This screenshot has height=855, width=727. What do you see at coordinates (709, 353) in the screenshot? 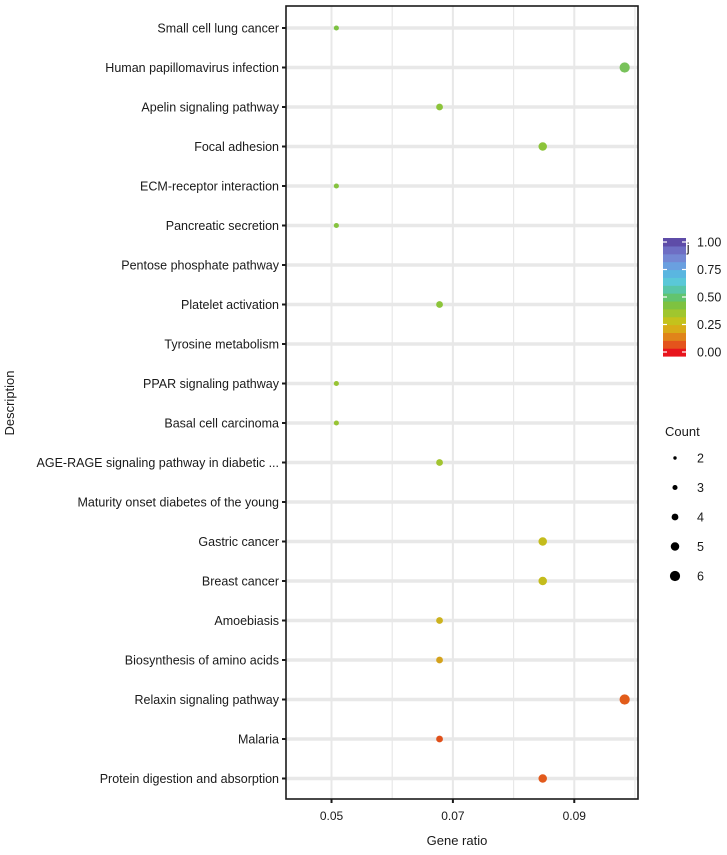
I see `colorbar-tick-label: 0.00` at bounding box center [709, 353].